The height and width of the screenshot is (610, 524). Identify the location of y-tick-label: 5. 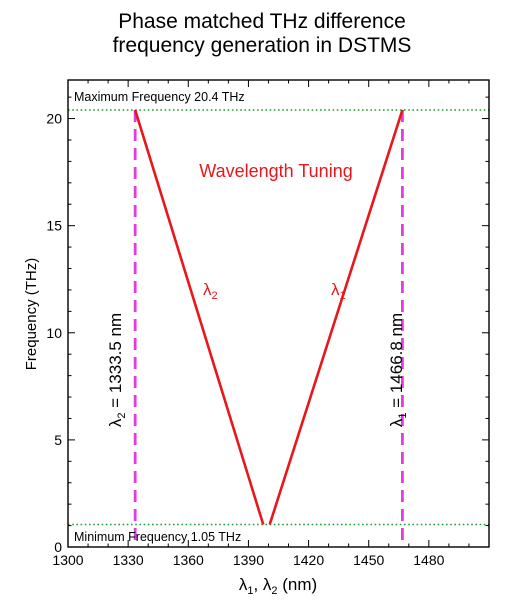
(58, 440).